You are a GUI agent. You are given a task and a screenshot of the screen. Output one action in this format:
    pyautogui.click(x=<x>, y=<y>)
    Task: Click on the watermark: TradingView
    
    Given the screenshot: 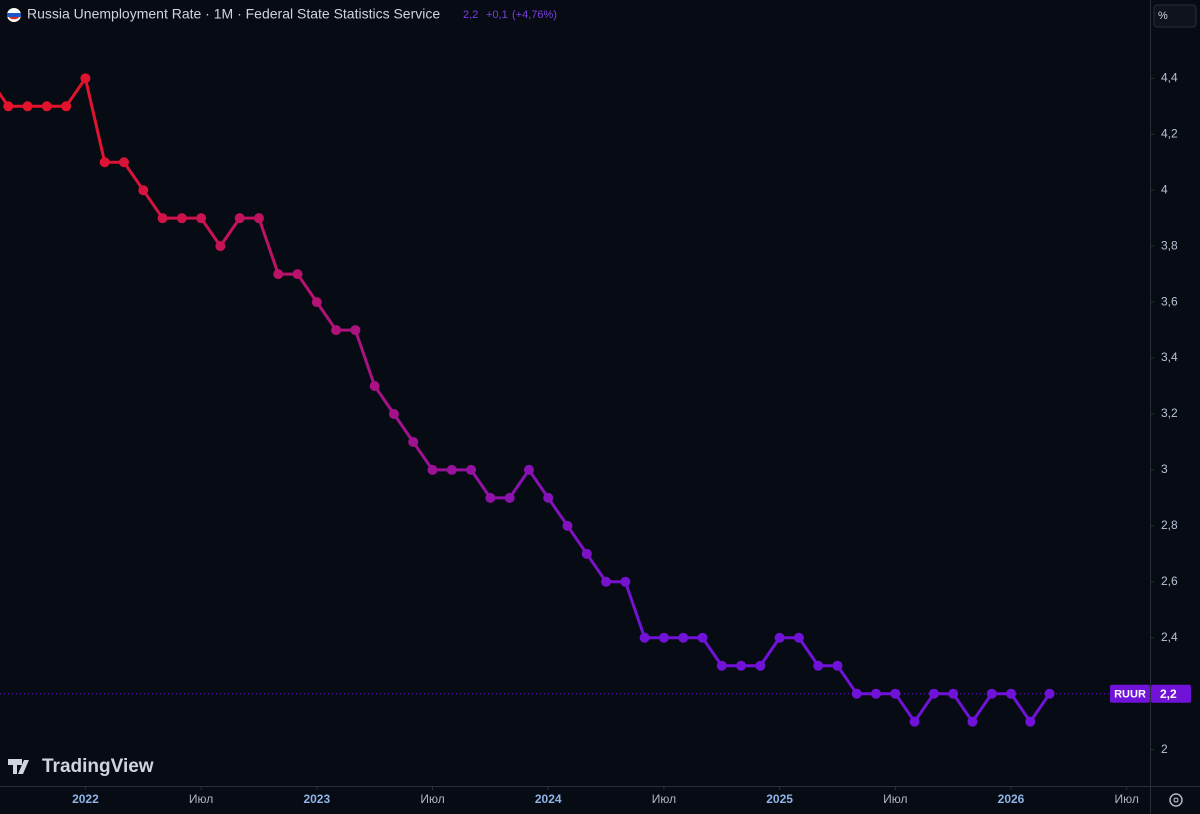 What is the action you would take?
    pyautogui.click(x=81, y=766)
    